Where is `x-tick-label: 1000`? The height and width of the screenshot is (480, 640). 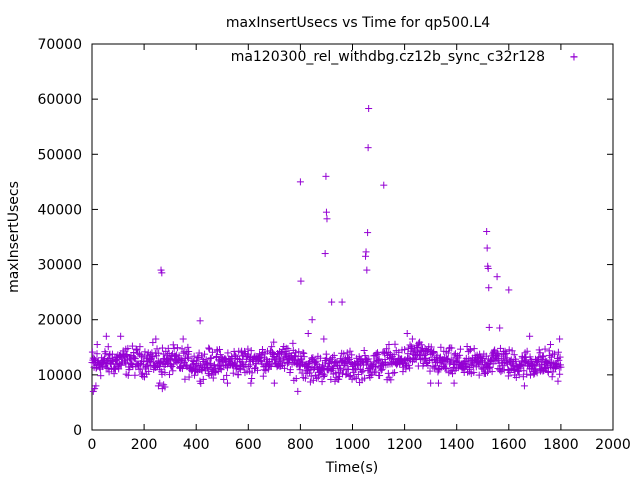 x-tick-label: 1000 is located at coordinates (353, 445).